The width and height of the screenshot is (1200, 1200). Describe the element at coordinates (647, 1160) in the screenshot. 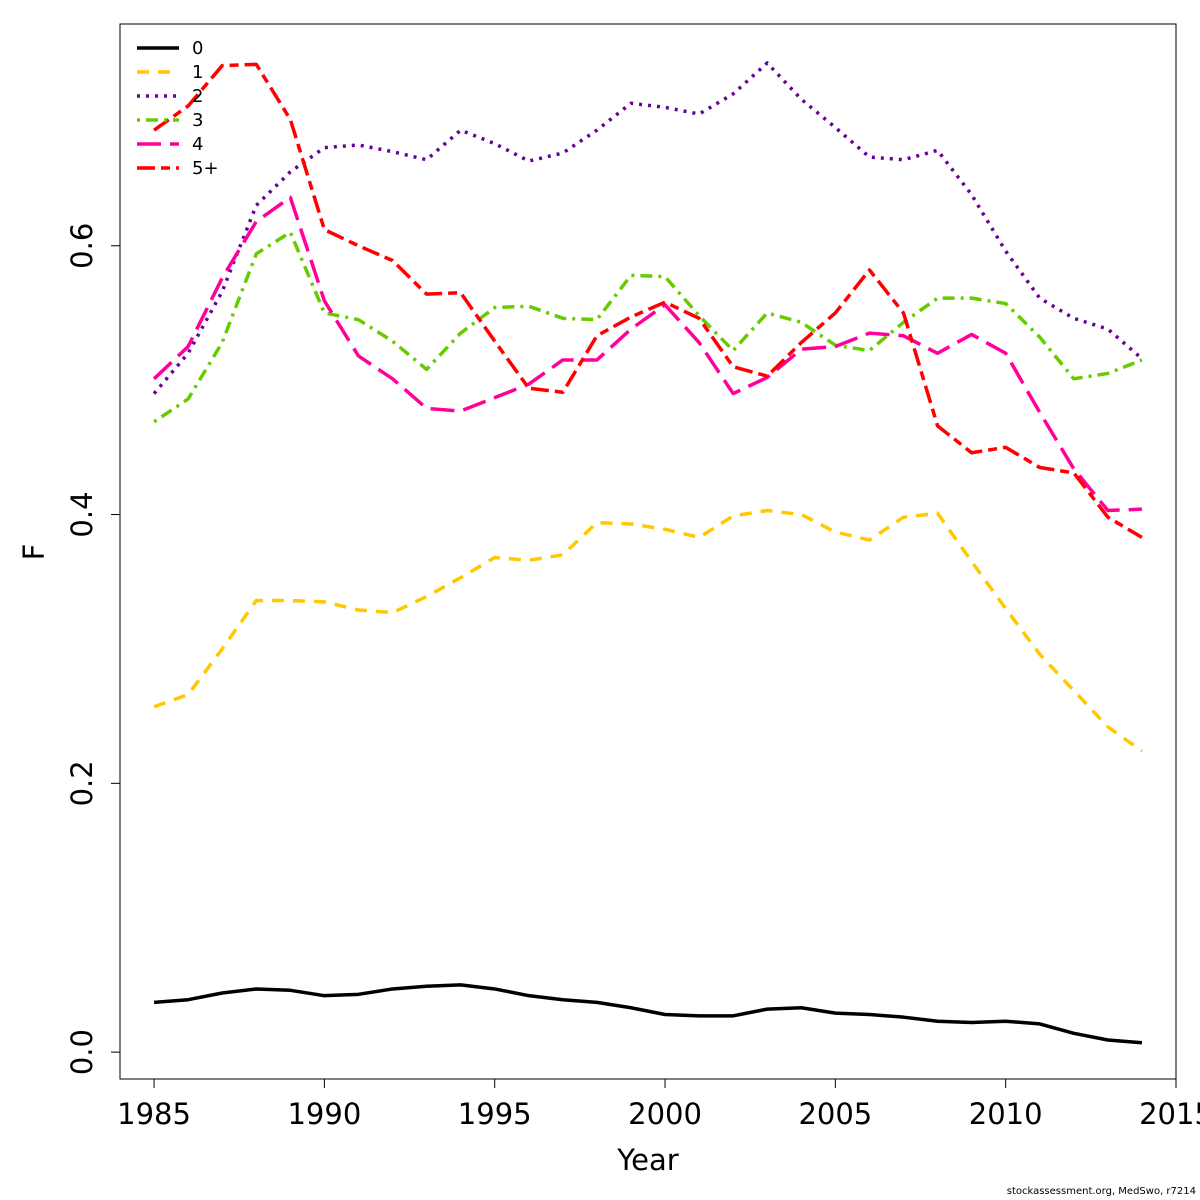

I see `x-axis-title: Year` at that location.